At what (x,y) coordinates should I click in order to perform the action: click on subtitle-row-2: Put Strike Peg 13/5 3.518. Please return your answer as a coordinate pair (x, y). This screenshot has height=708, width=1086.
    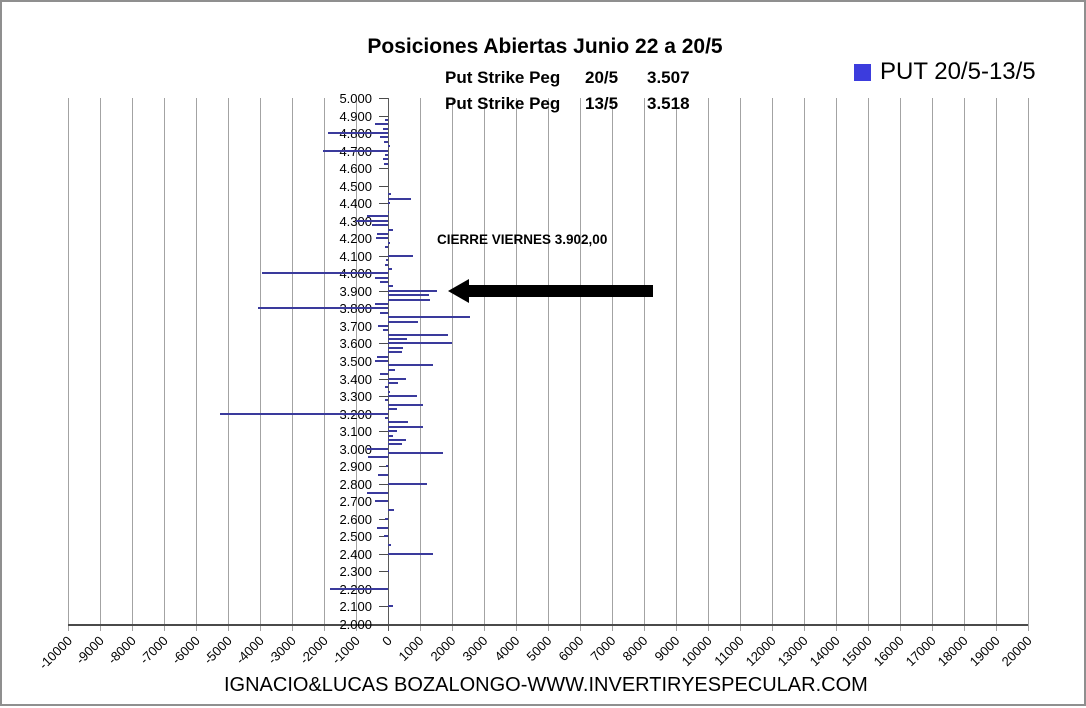
    Looking at the image, I should click on (576, 104).